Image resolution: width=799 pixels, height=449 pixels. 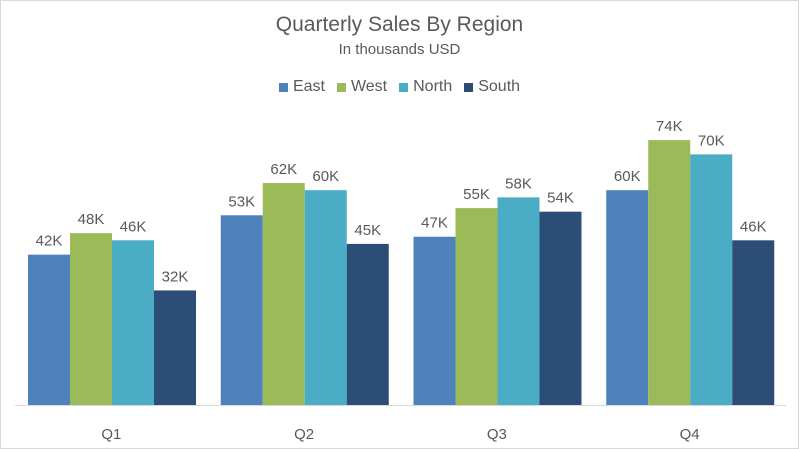 What do you see at coordinates (560, 308) in the screenshot?
I see `bar-south-q3` at bounding box center [560, 308].